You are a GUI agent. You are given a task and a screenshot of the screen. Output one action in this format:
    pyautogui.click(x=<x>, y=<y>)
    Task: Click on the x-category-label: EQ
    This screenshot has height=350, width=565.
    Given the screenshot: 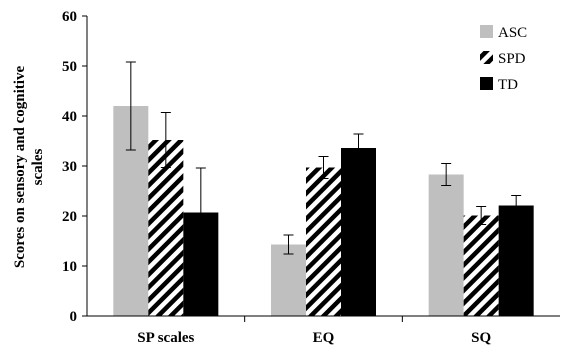 What is the action you would take?
    pyautogui.click(x=324, y=338)
    